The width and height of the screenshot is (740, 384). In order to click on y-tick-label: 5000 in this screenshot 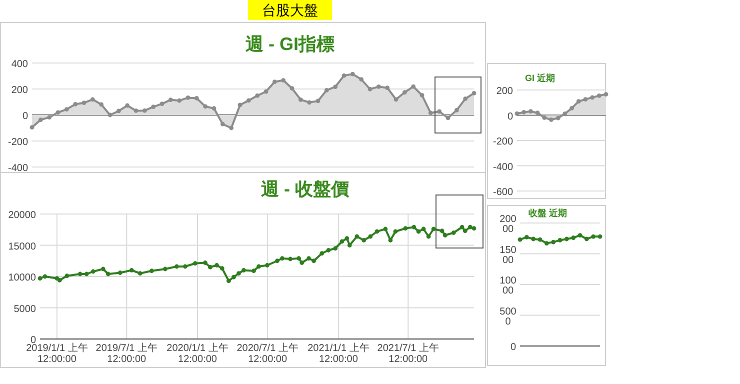, I will do `click(25, 309)`.